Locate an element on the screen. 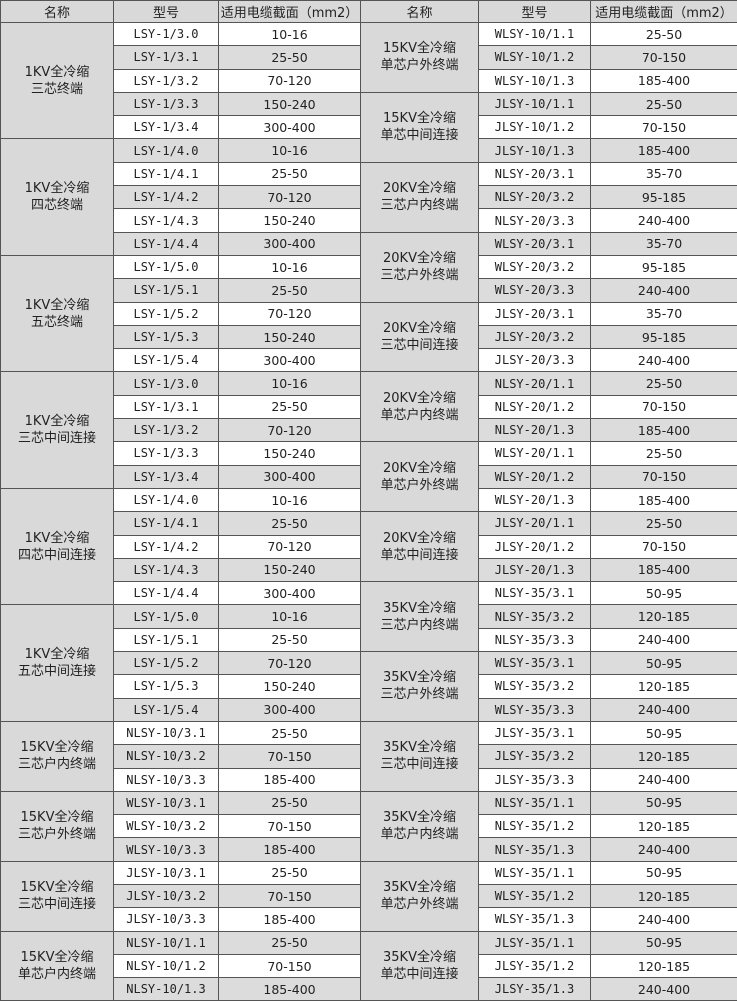 Image resolution: width=737 pixels, height=1001 pixels. range-cell: 95-185 is located at coordinates (664, 336).